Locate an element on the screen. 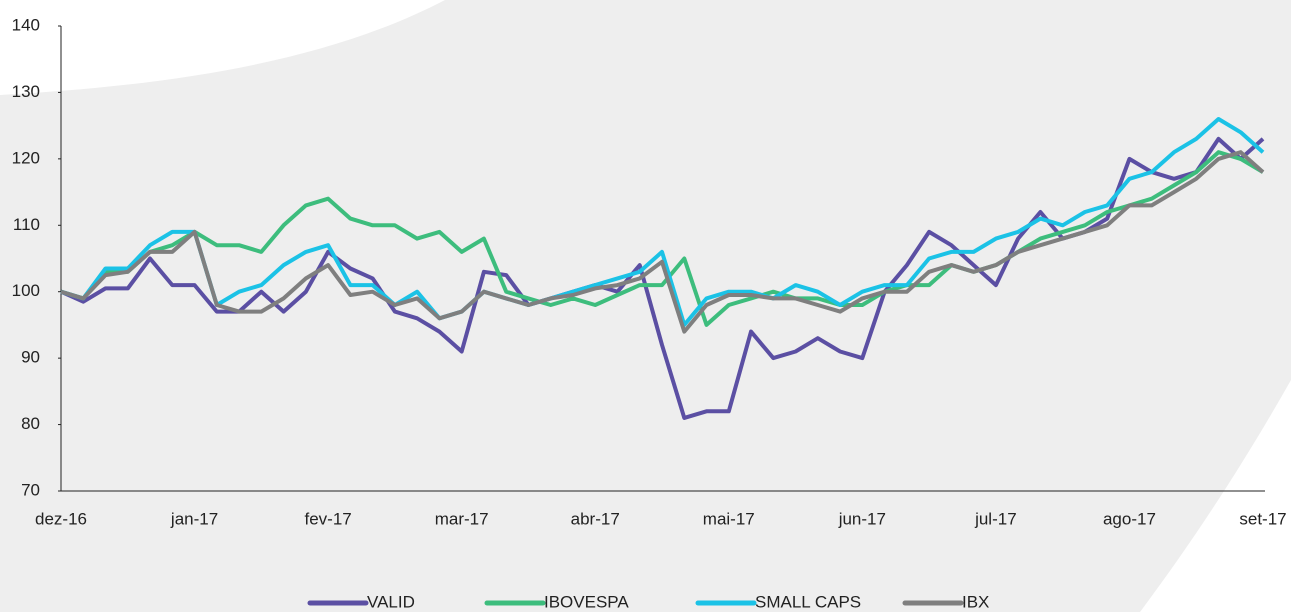  legend-label: IBX is located at coordinates (975, 601).